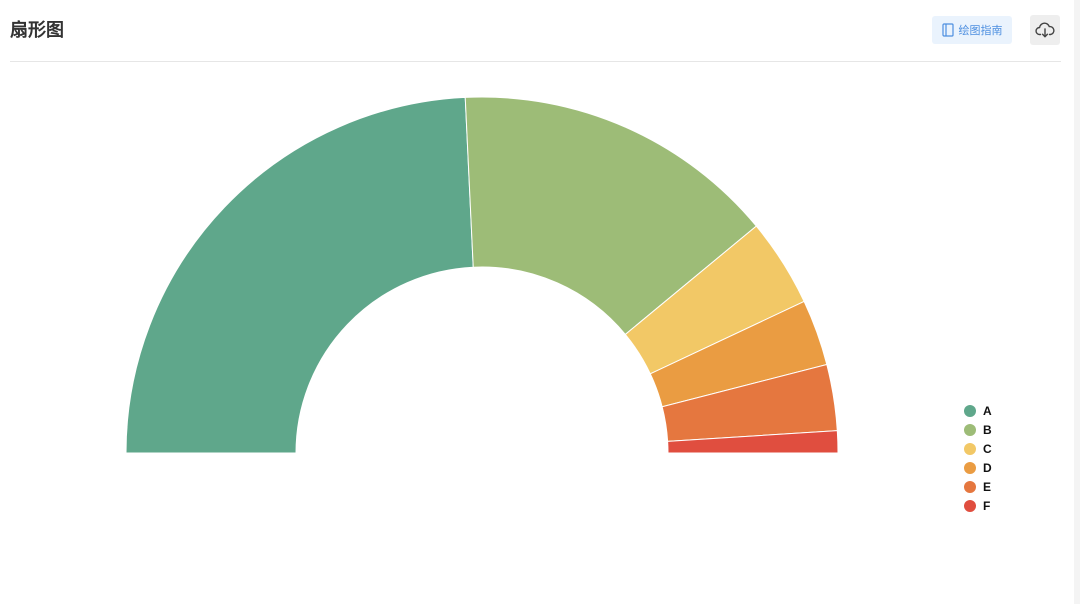  What do you see at coordinates (611, 216) in the screenshot?
I see `slice-b` at bounding box center [611, 216].